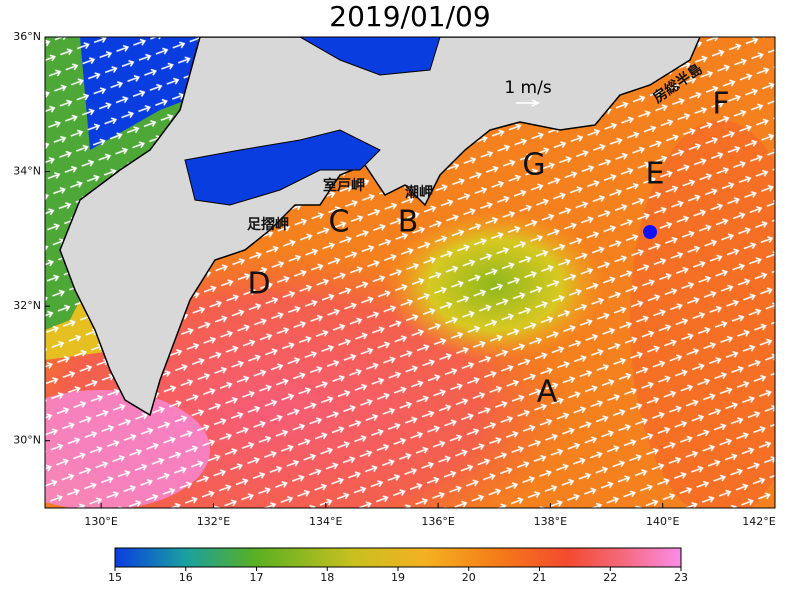 This screenshot has height=592, width=804. I want to click on colorbar-tick-label: 18, so click(327, 577).